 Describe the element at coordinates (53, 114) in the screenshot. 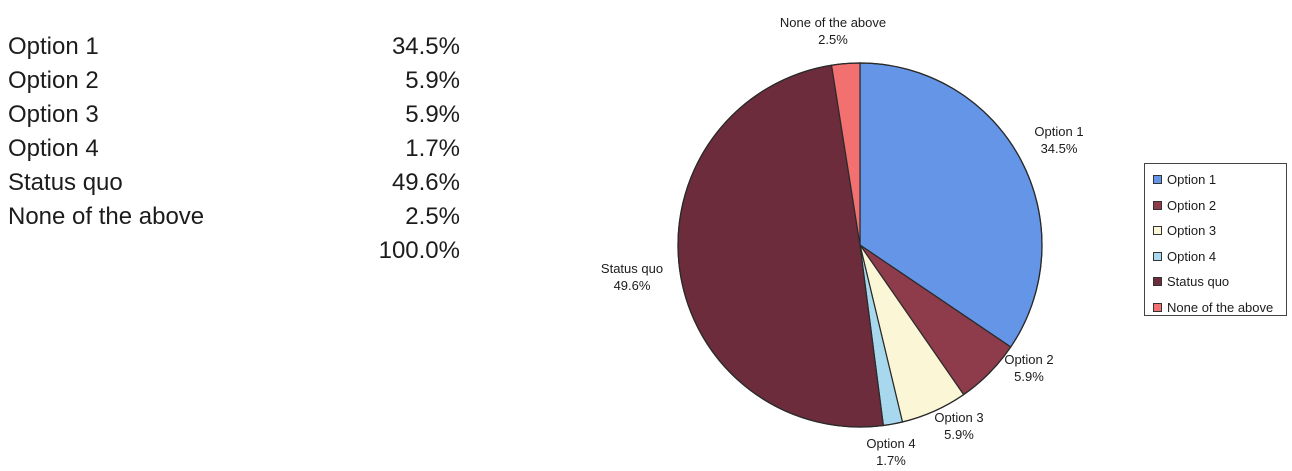

I see `row-label: Option 3` at that location.